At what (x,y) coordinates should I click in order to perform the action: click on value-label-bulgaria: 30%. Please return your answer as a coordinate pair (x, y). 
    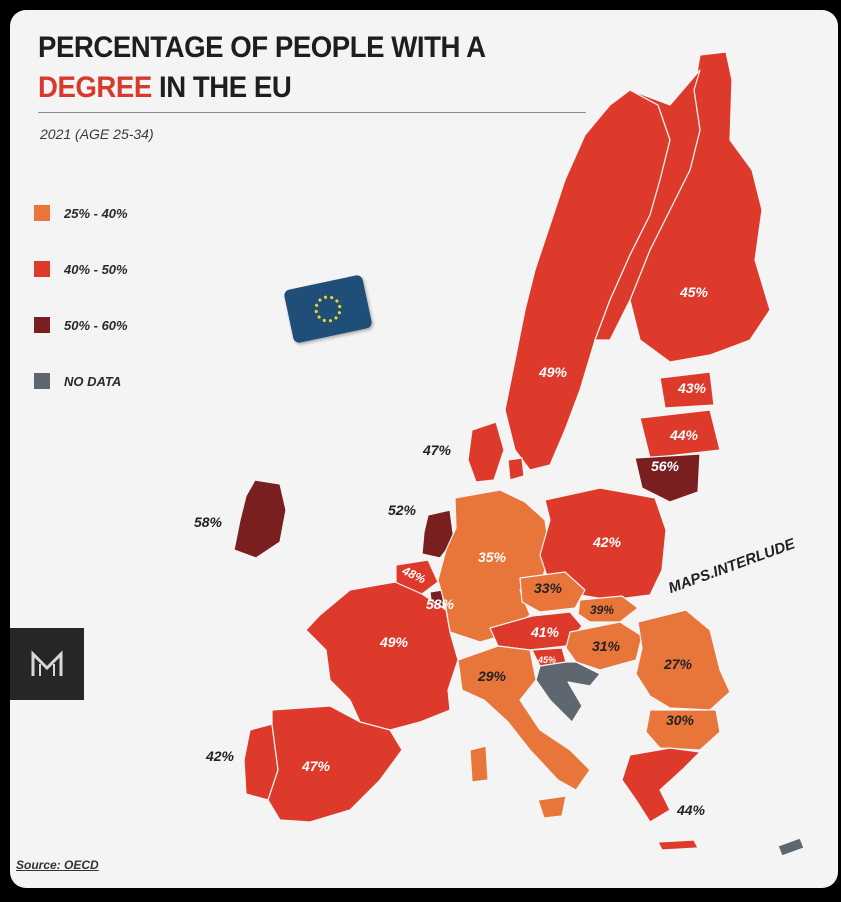
    Looking at the image, I should click on (680, 720).